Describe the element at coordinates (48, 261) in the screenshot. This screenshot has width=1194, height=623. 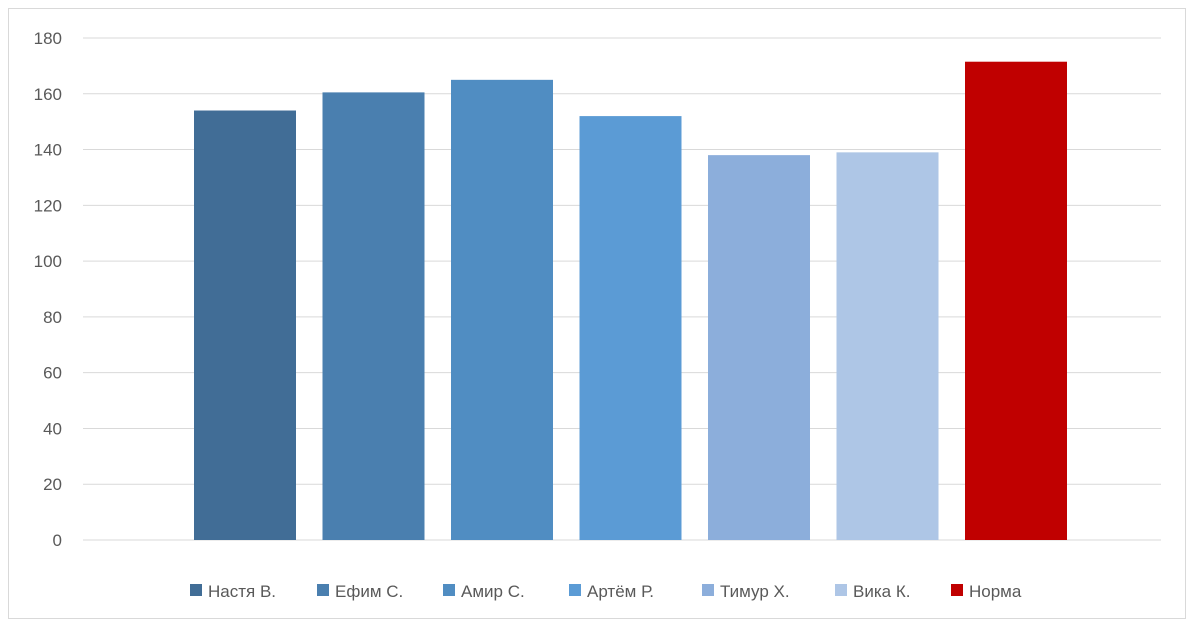
I see `y-tick-label: 100` at that location.